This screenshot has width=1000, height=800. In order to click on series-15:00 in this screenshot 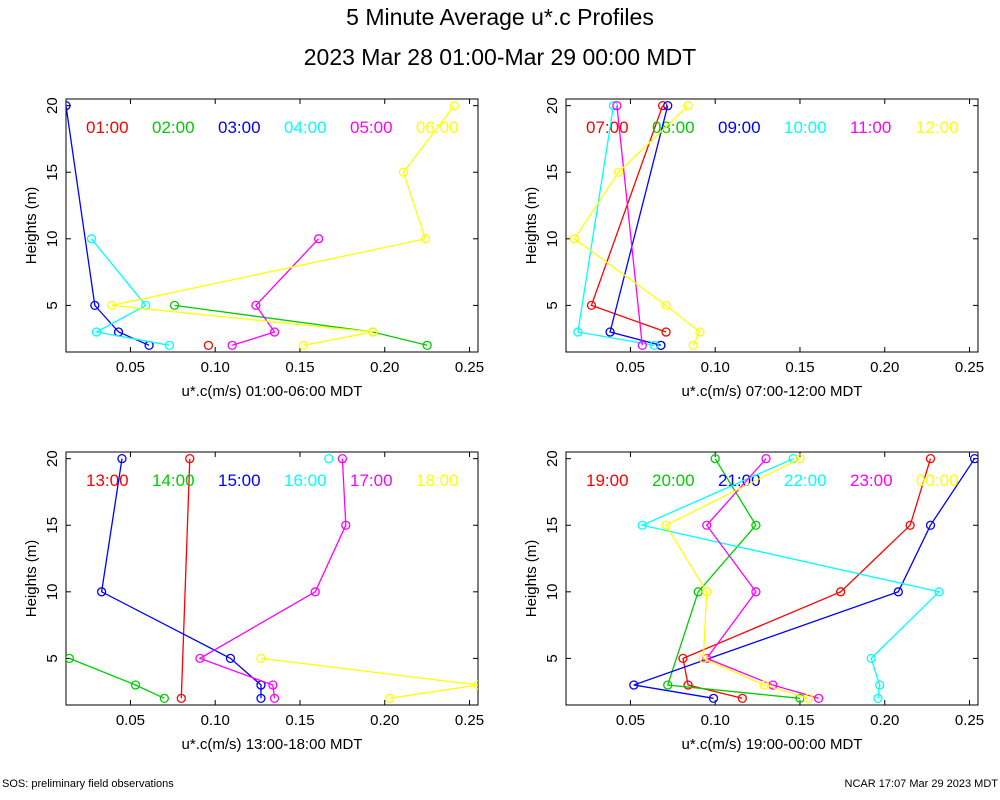, I will do `click(181, 578)`.